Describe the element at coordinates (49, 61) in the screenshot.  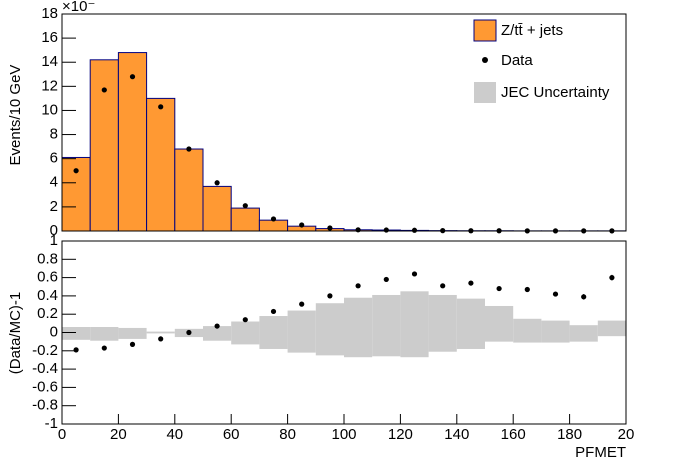
I see `y-tick-label: 14` at that location.